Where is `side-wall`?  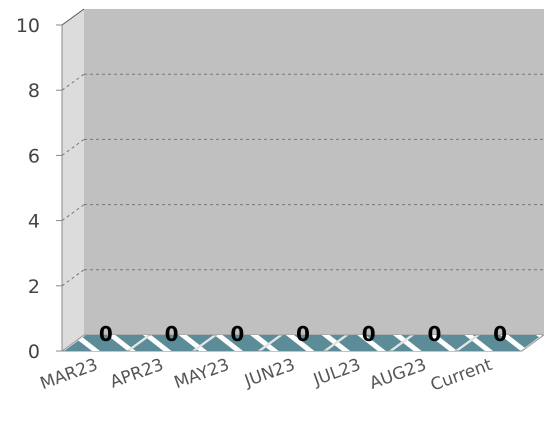 side-wall is located at coordinates (73, 180).